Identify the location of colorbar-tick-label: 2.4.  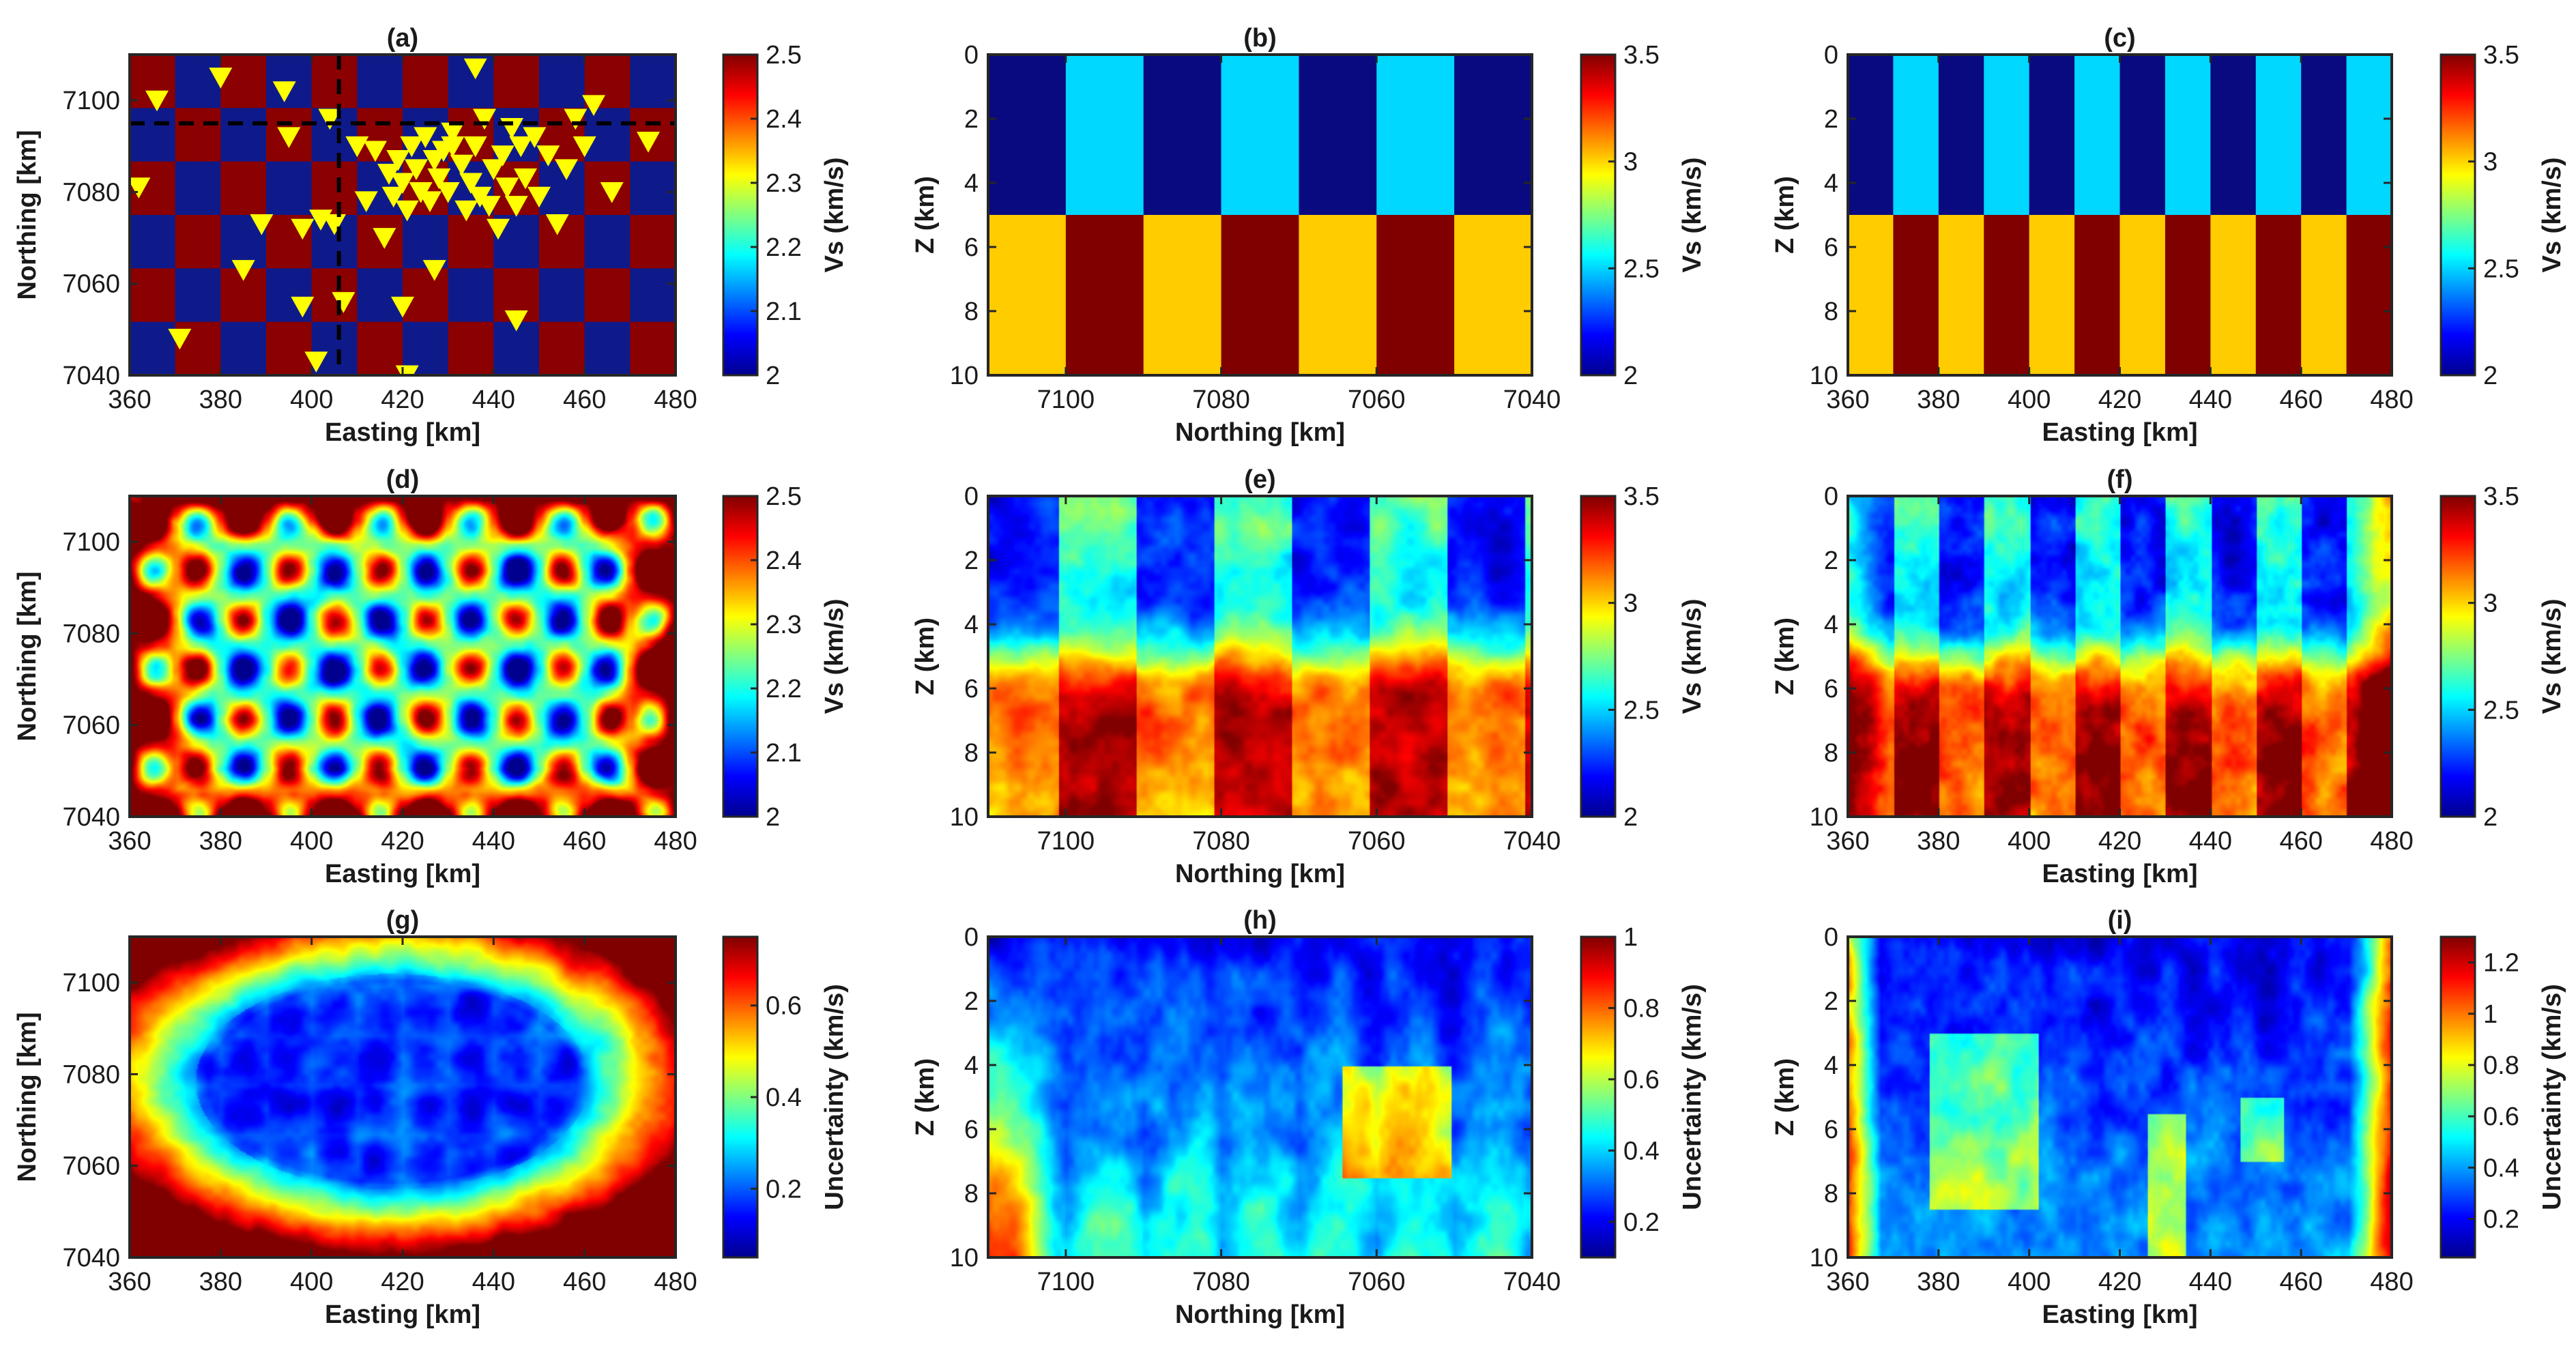
(784, 119).